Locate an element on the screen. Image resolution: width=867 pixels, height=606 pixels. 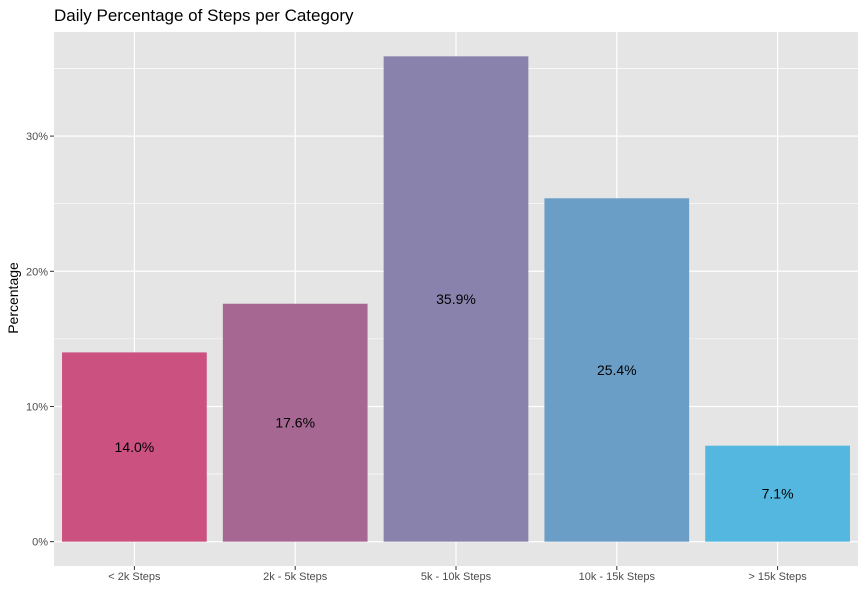
chart-title: Daily Percentage of Steps per Category is located at coordinates (204, 15).